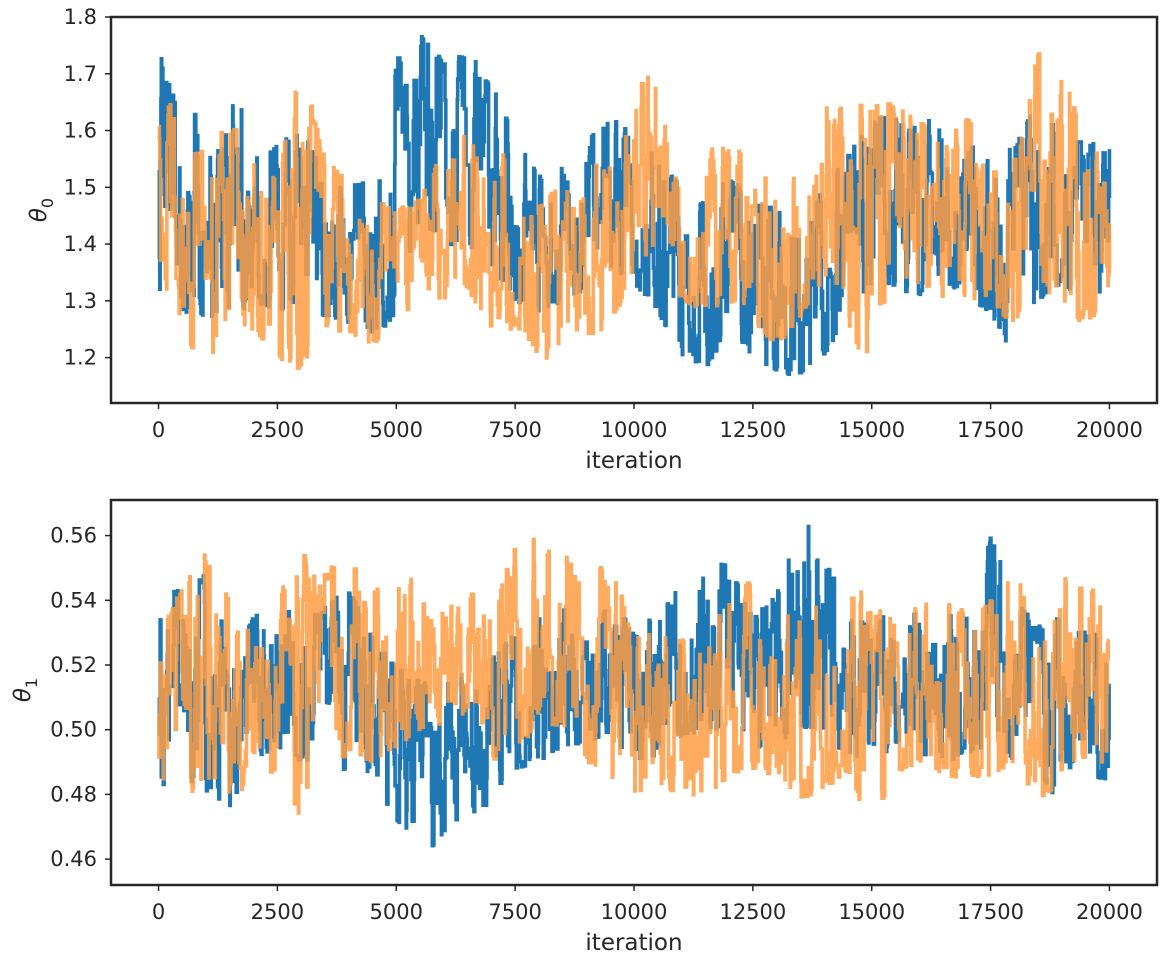  What do you see at coordinates (73, 730) in the screenshot?
I see `y-tick-label: 0.50` at bounding box center [73, 730].